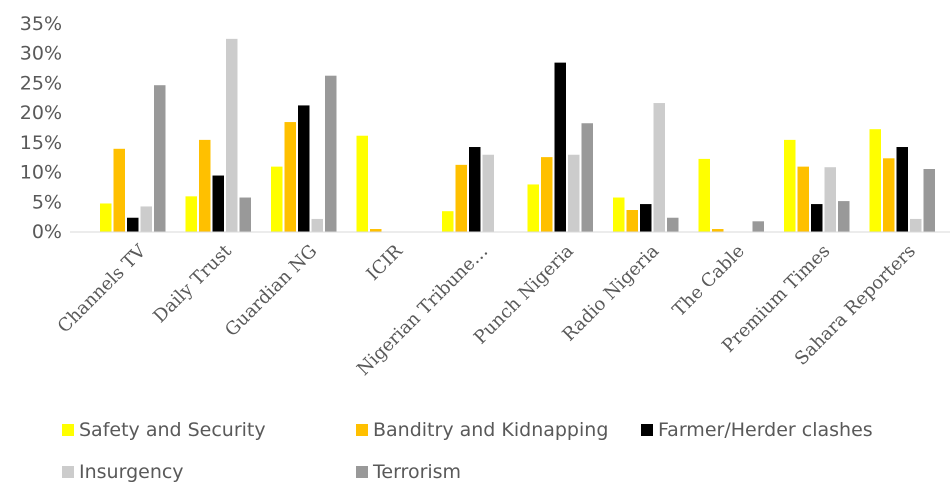 This screenshot has width=950, height=497. I want to click on y-tick-label: 10%, so click(41, 173).